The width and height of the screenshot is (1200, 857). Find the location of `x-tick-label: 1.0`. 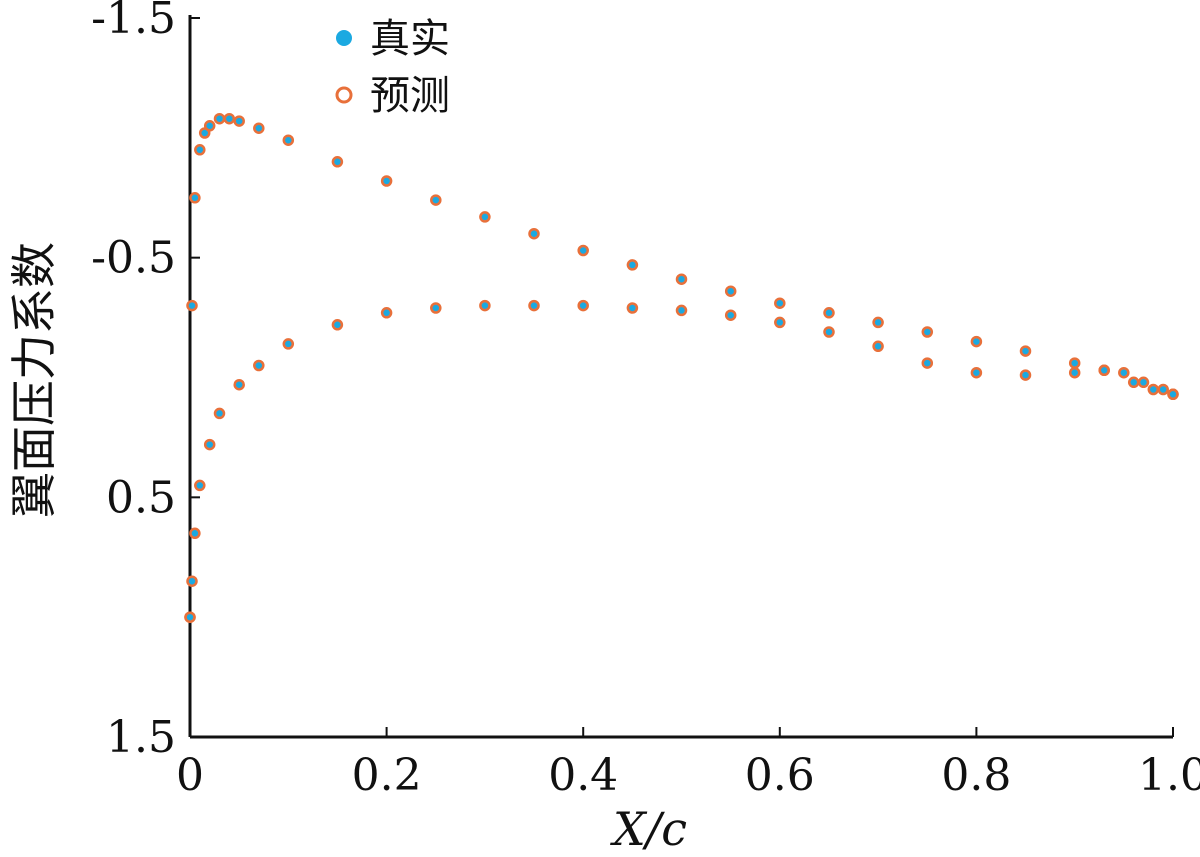

x-tick-label: 1.0 is located at coordinates (1169, 775).